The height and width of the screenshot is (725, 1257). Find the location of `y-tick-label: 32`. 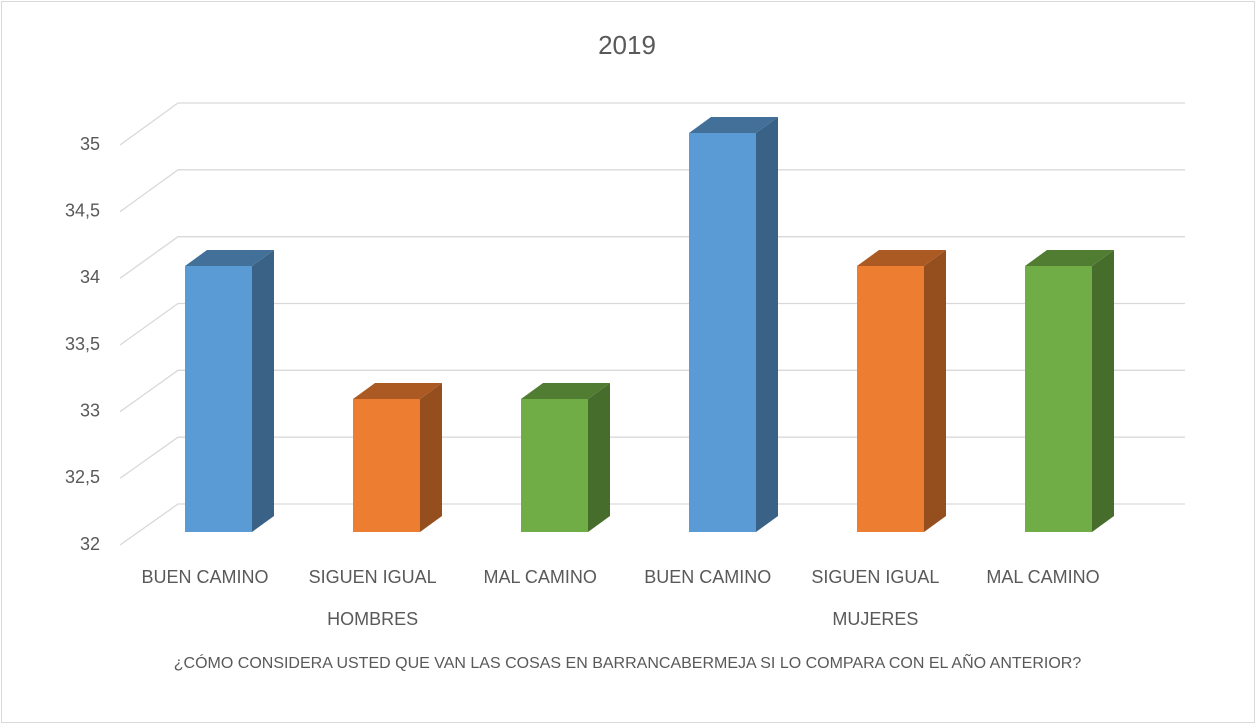

y-tick-label: 32 is located at coordinates (90, 544).